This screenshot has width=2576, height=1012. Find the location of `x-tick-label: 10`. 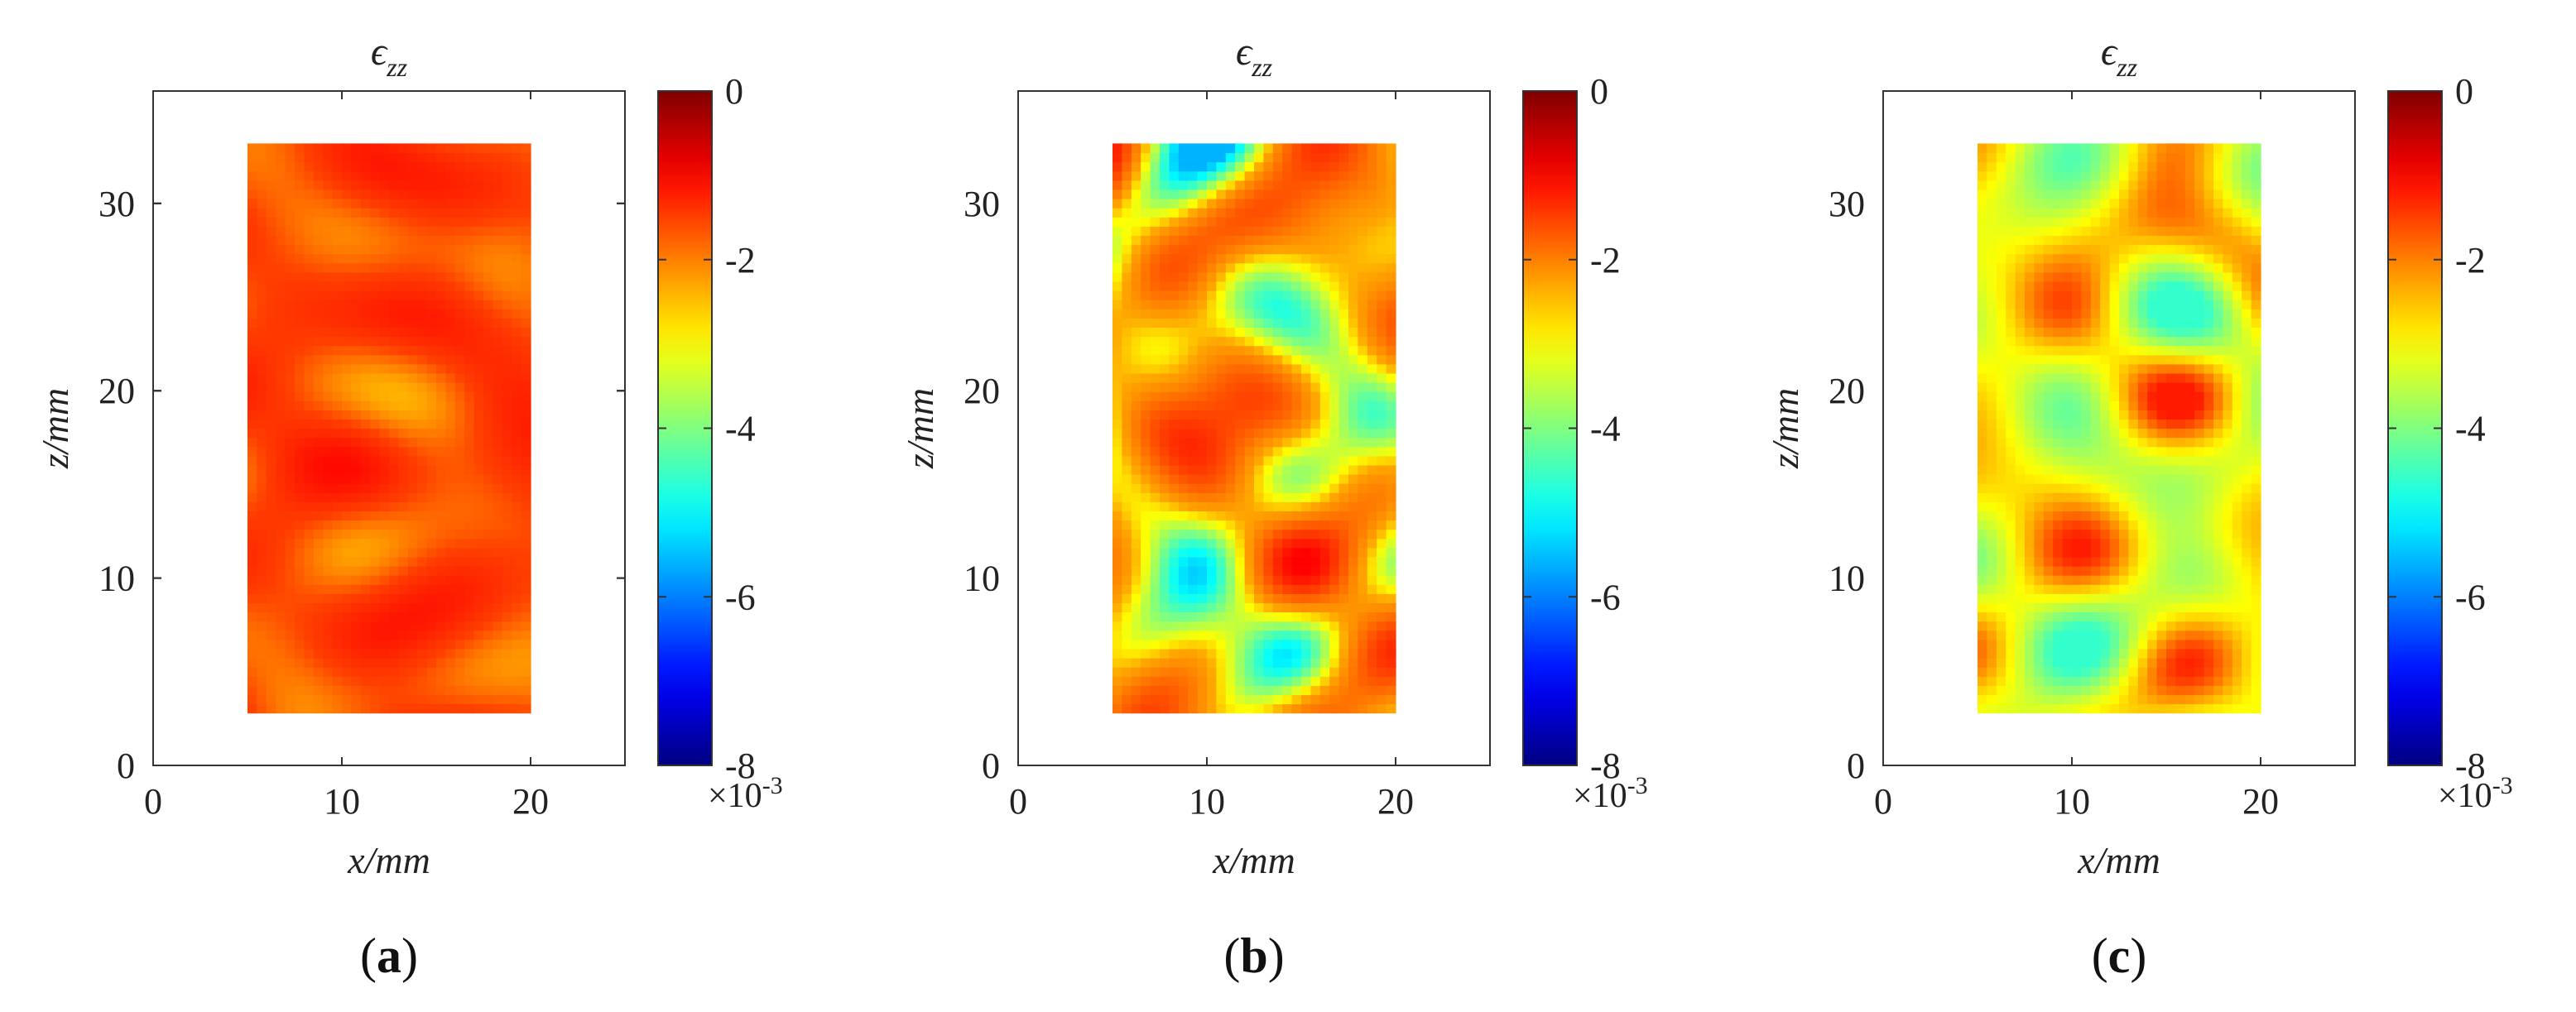

x-tick-label: 10 is located at coordinates (1207, 801).